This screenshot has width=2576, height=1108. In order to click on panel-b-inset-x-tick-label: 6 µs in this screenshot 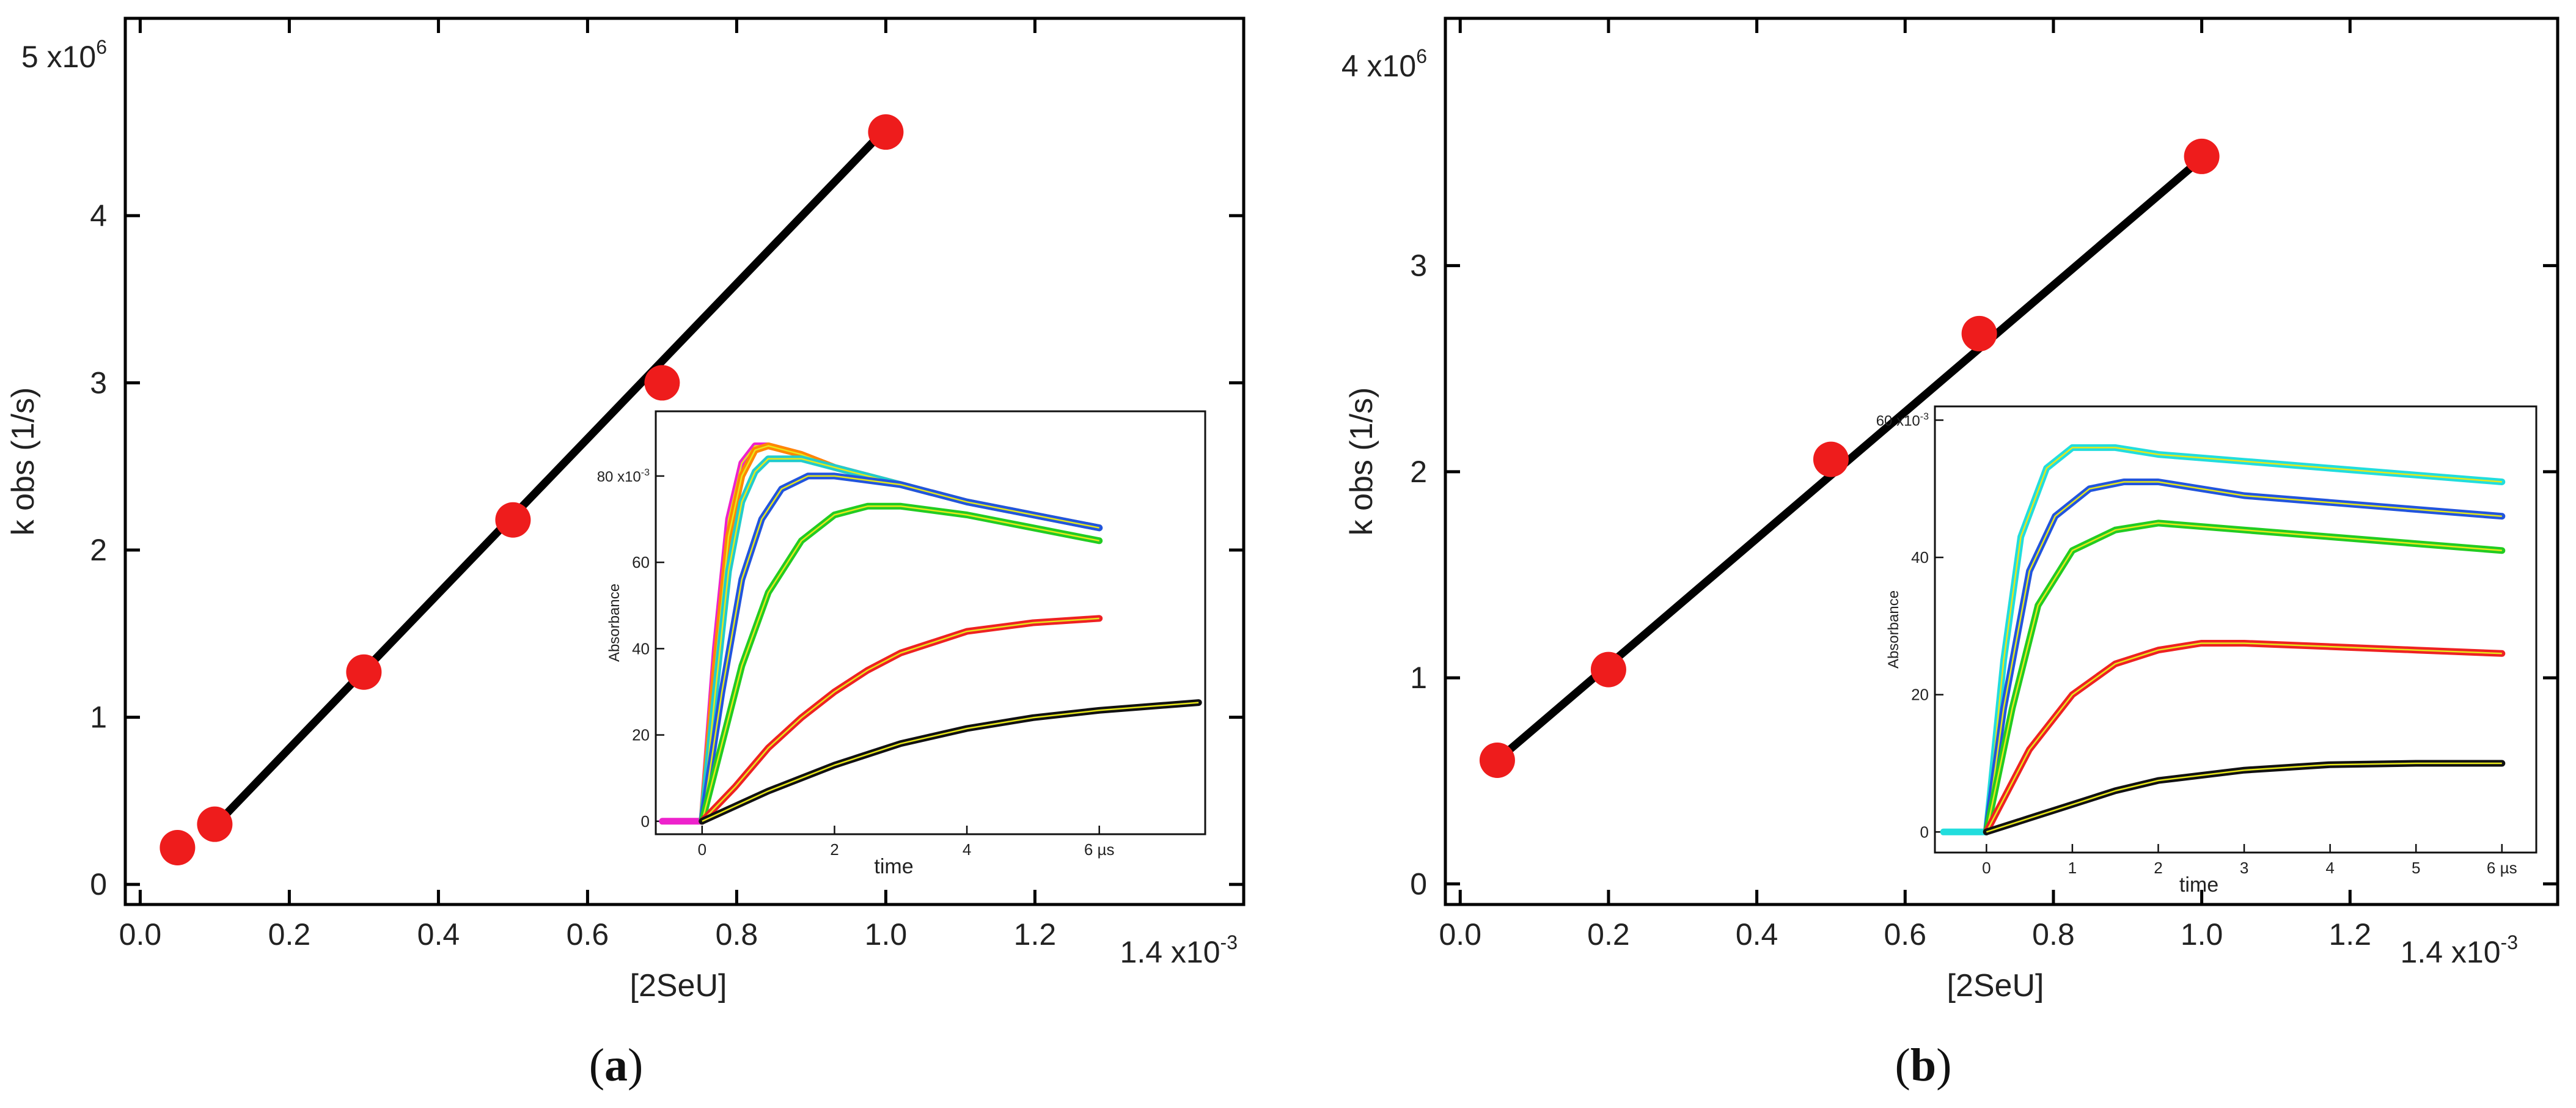, I will do `click(2502, 868)`.